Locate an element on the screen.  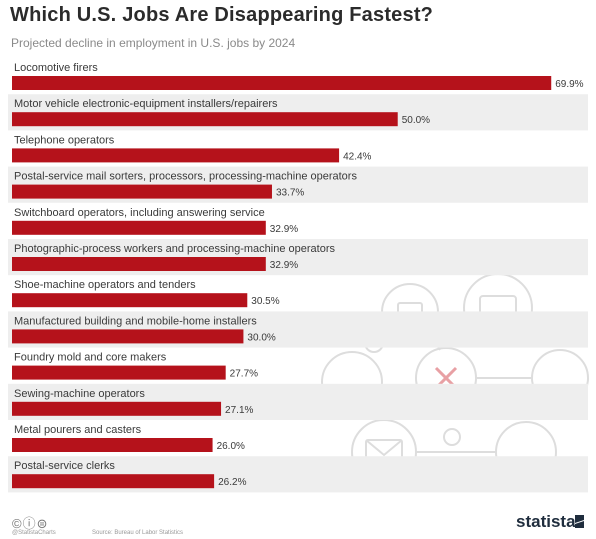
value-label: 69.9% is located at coordinates (569, 84).